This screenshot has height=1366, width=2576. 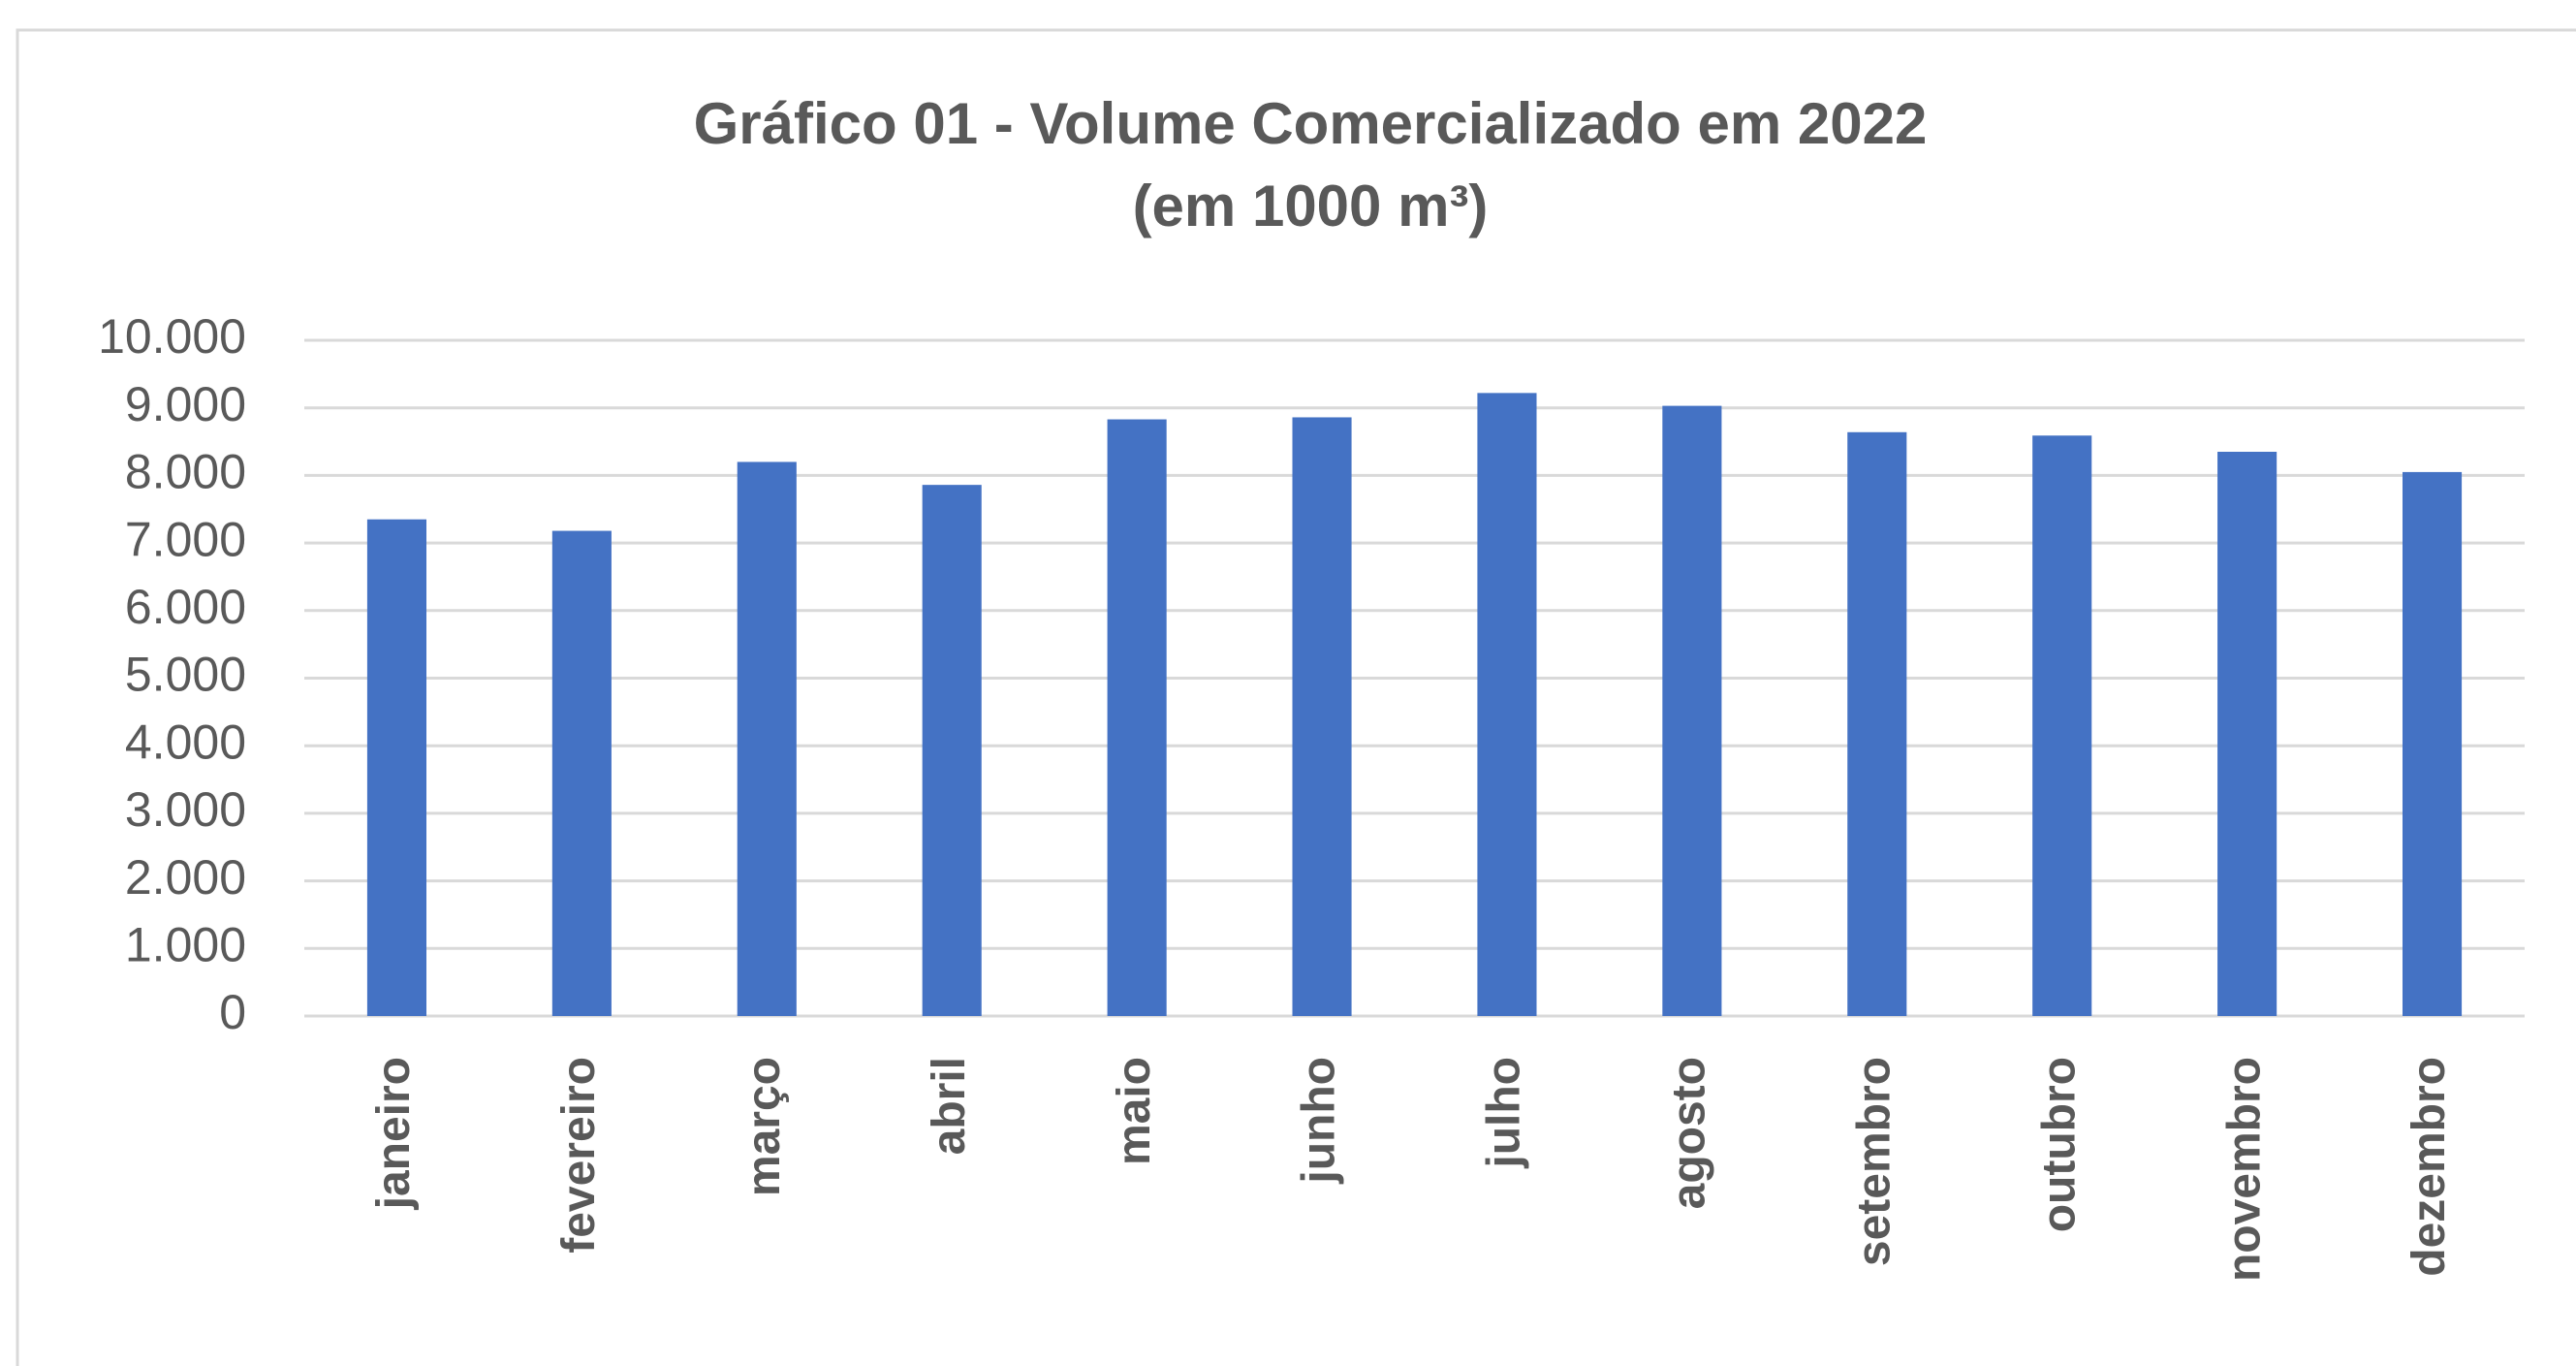 What do you see at coordinates (2244, 1169) in the screenshot?
I see `x-tick-label: novembro` at bounding box center [2244, 1169].